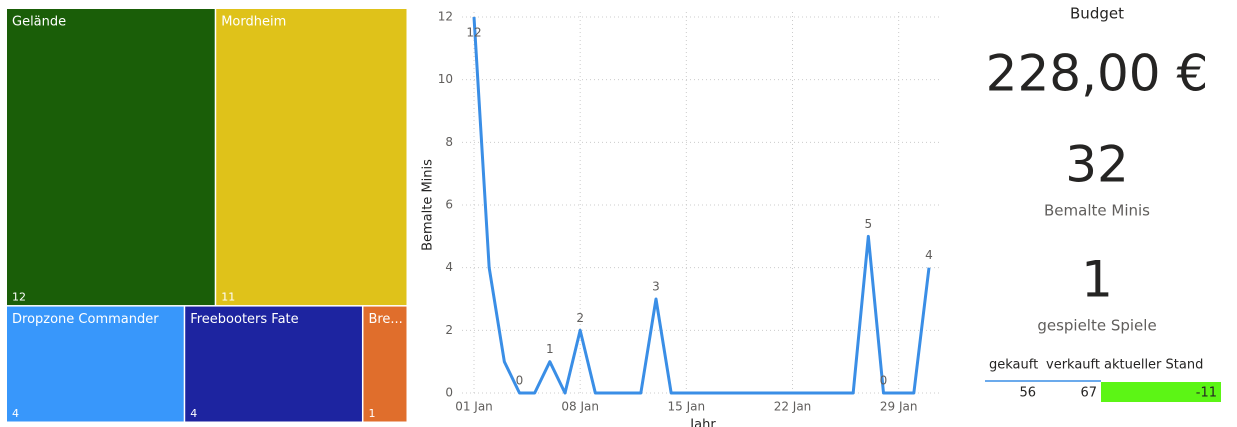 This screenshot has height=427, width=1237. Describe the element at coordinates (899, 407) in the screenshot. I see `x-tick-label: 29 Jan` at that location.